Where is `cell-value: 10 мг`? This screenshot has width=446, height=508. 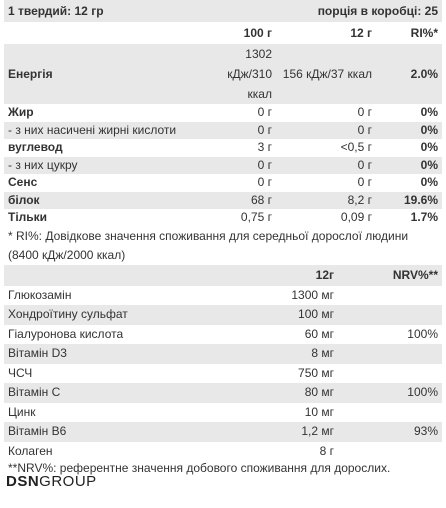
cell-value: 10 мг is located at coordinates (319, 411).